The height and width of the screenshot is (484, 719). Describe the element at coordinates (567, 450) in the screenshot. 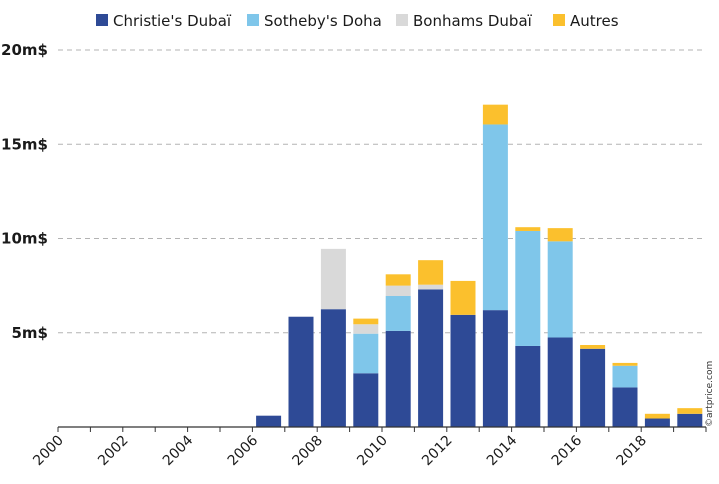

I see `x-tick-label: 2016` at that location.